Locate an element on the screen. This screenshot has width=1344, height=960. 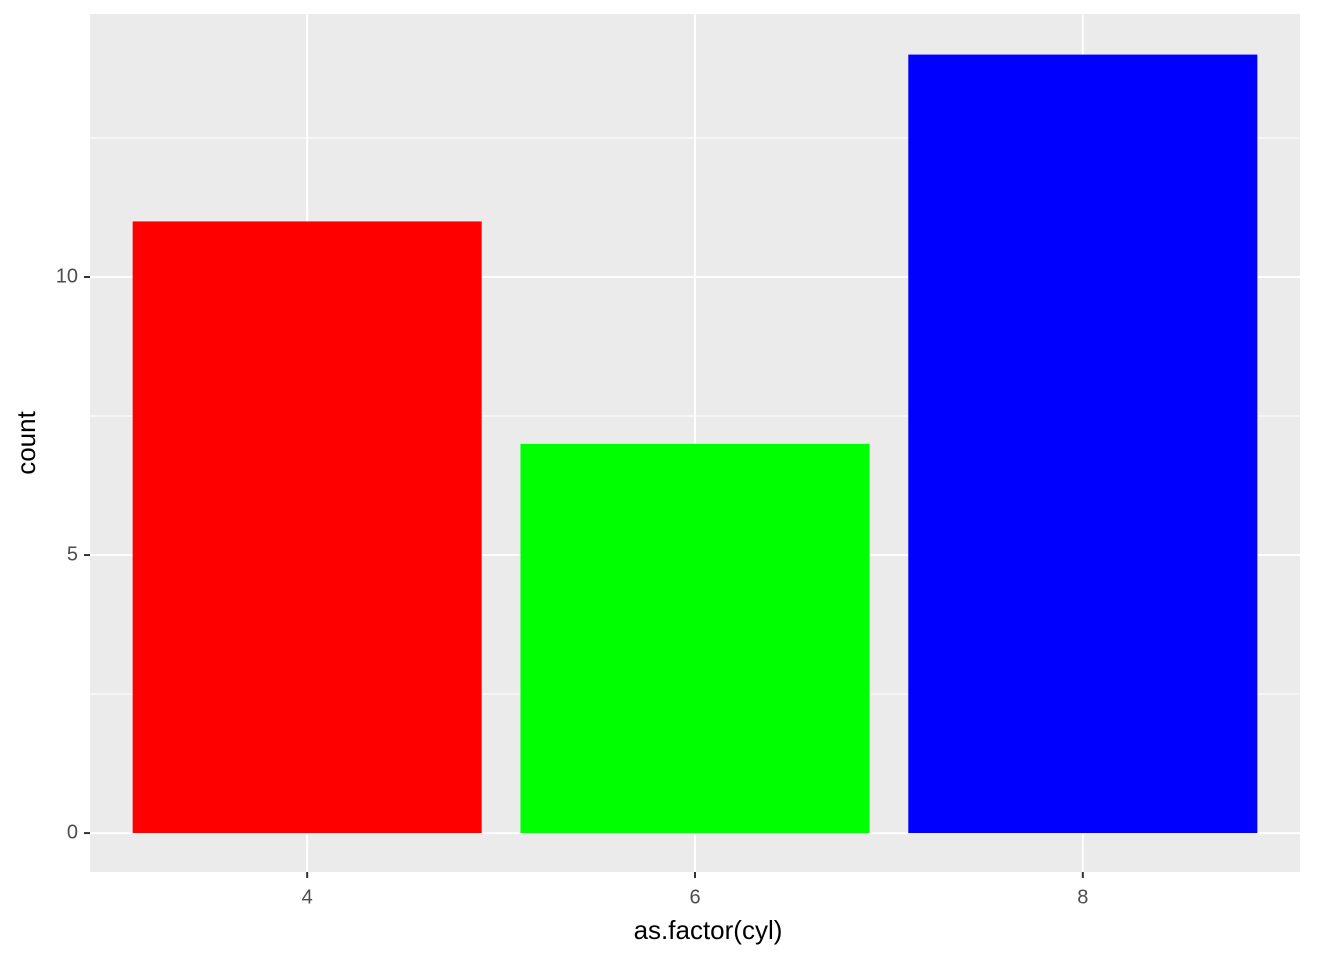
x-tick-label: 8 is located at coordinates (1082, 897).